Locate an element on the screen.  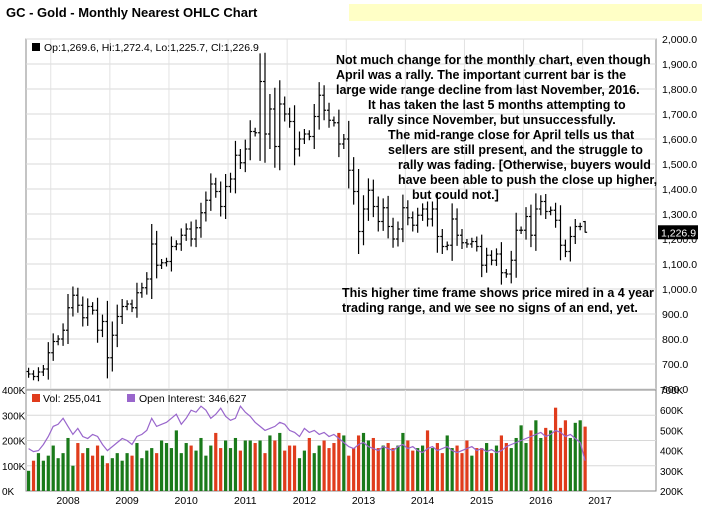
x-tick-label: 2013 is located at coordinates (364, 501).